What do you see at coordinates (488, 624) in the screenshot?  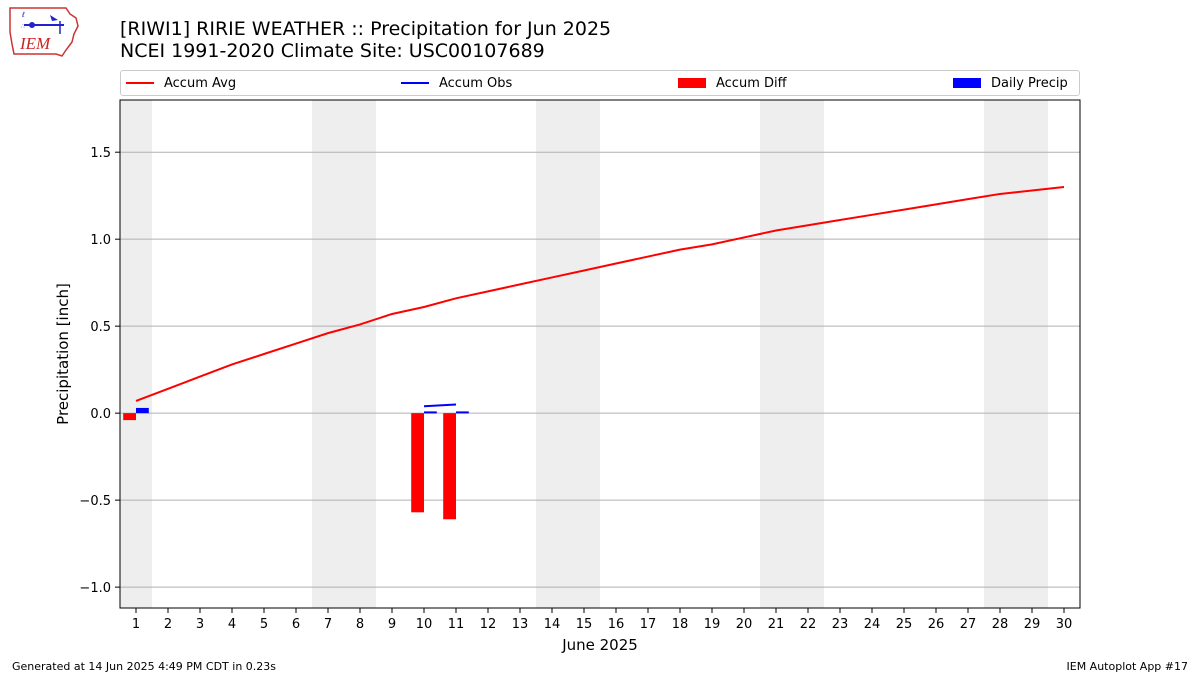 I see `x-tick-label: 12` at bounding box center [488, 624].